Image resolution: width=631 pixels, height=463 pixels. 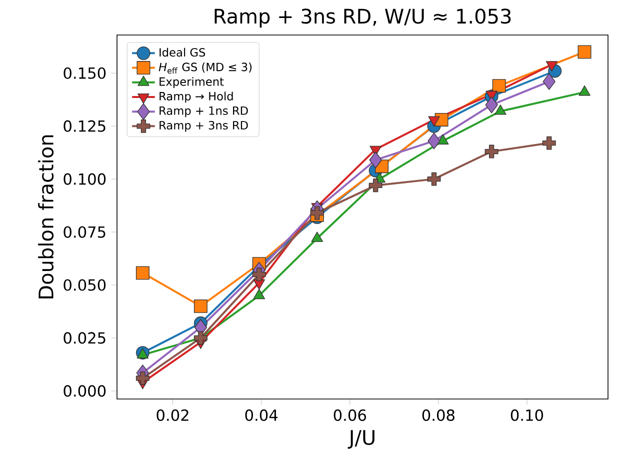 What do you see at coordinates (527, 415) in the screenshot?
I see `x-tick-label: 0.10` at bounding box center [527, 415].